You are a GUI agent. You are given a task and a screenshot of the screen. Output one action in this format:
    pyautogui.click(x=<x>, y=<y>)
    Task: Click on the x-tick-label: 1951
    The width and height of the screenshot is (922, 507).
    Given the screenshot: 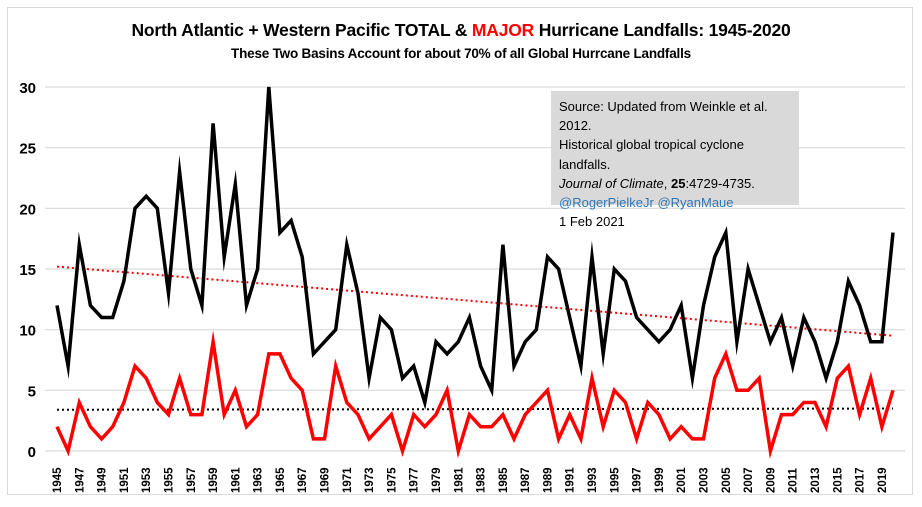 What is the action you would take?
    pyautogui.click(x=125, y=480)
    